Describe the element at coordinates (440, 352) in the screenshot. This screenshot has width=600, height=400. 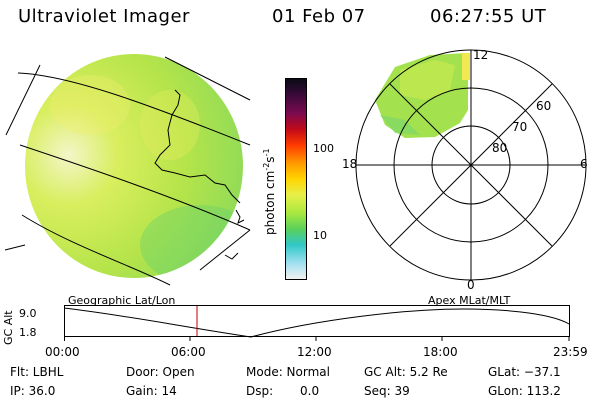
I see `timeline-xtick-1800: 18:00` at that location.